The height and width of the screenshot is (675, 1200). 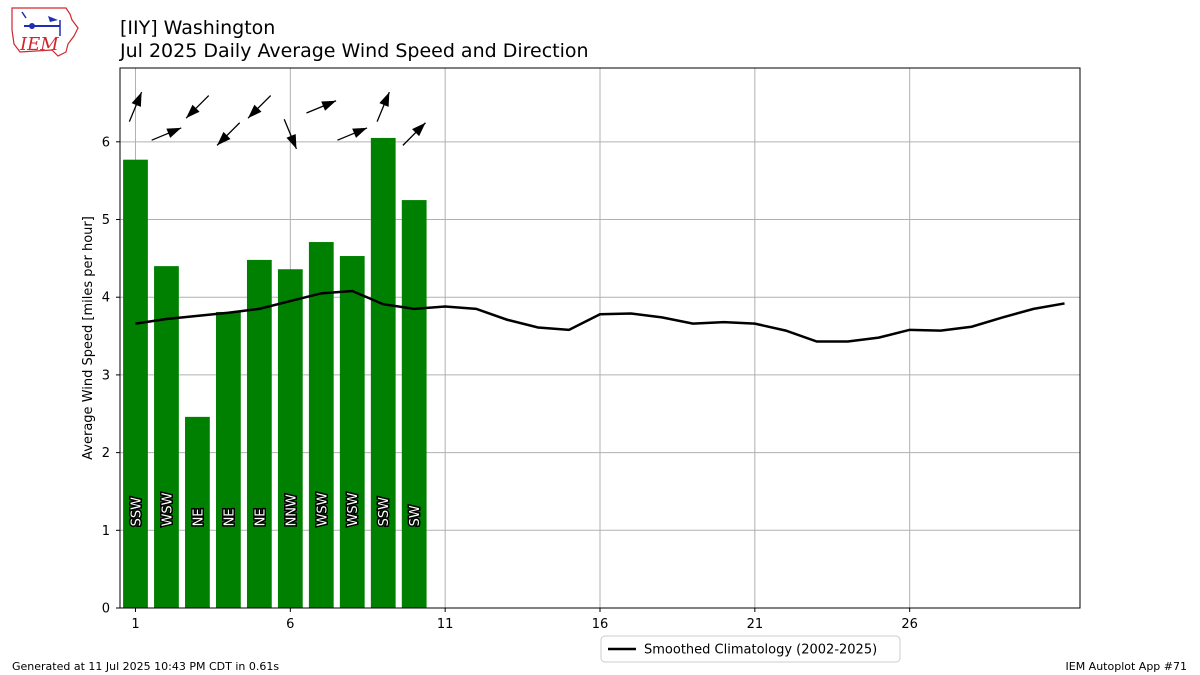 I want to click on direction-label-day-10: SW, so click(x=415, y=515).